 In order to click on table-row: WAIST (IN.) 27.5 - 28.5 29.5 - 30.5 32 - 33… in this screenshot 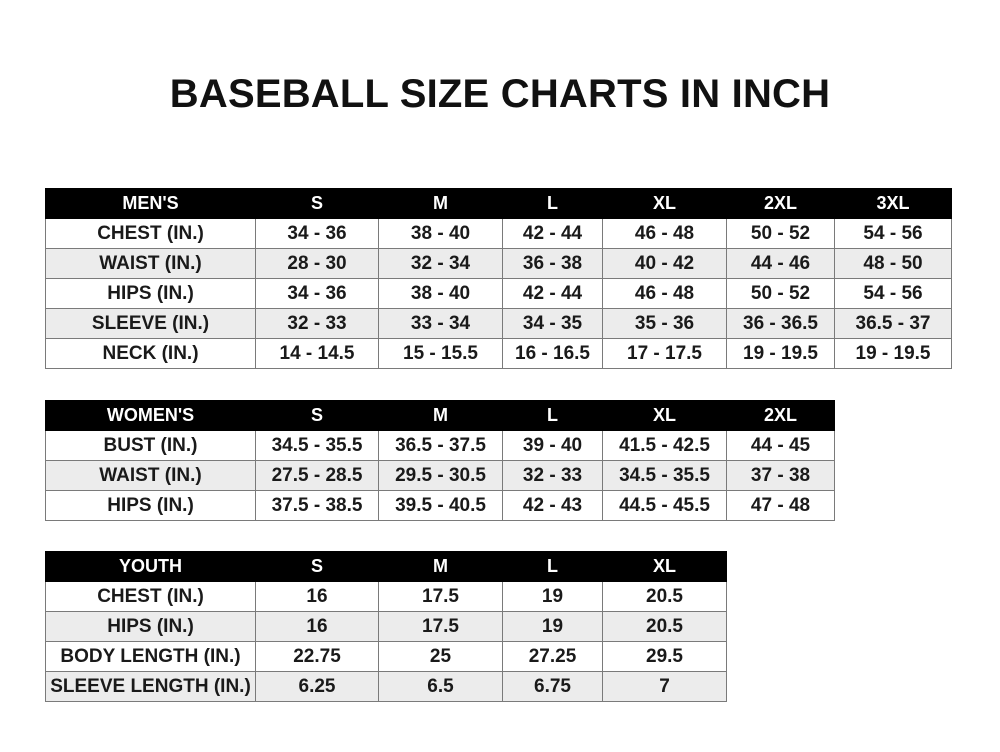, I will do `click(440, 475)`.